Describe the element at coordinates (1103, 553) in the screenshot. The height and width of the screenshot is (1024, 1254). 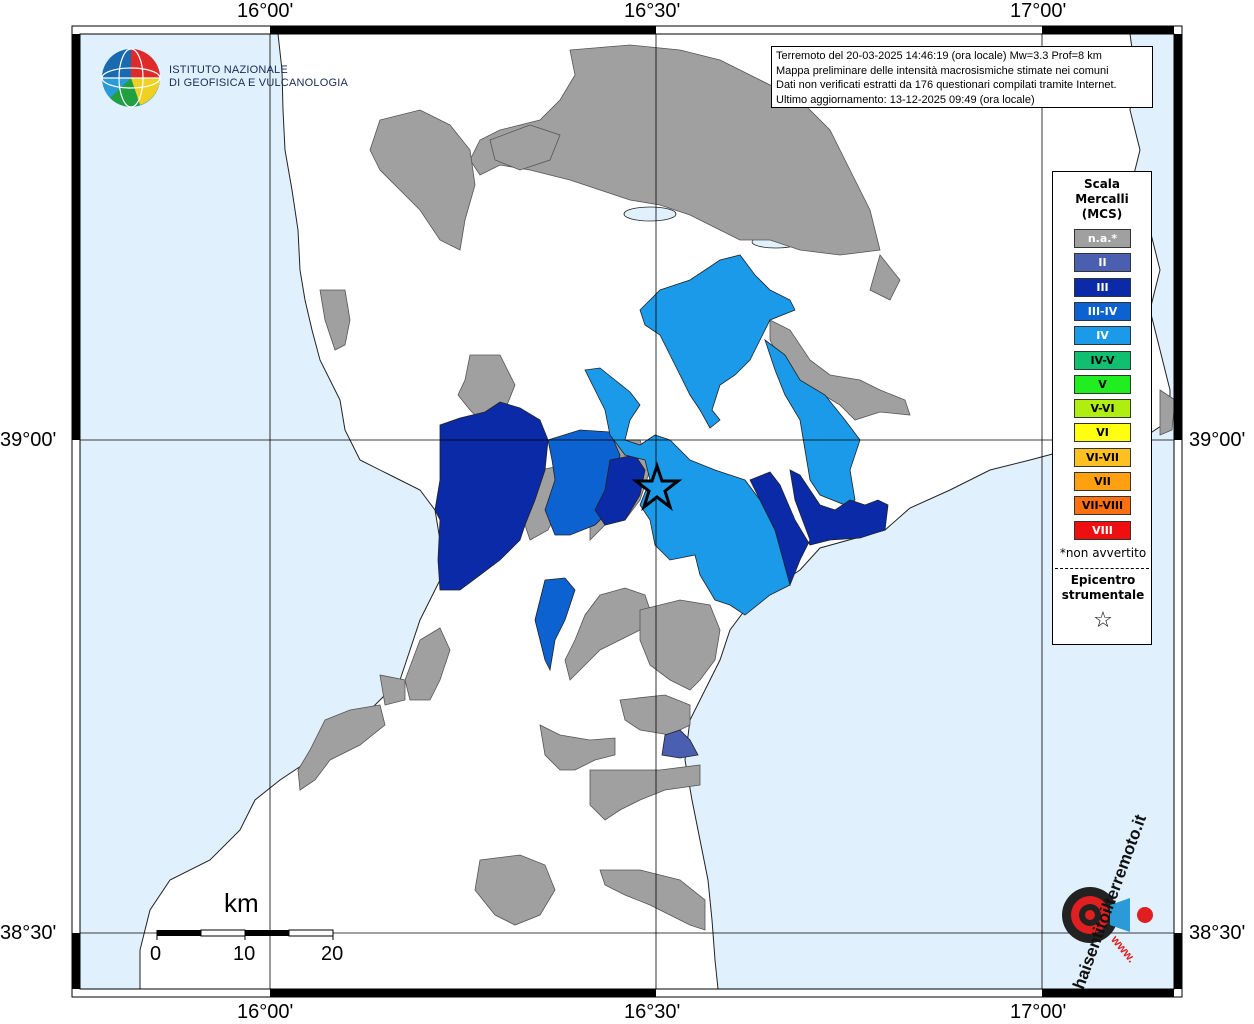
I see `legend-note: *non avvertito` at that location.